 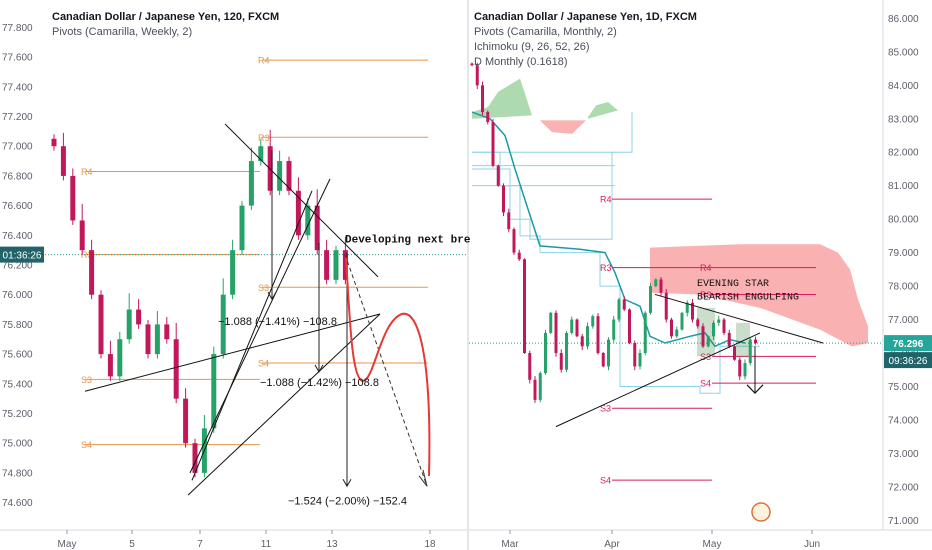 I want to click on y-tick-label: 75.800, so click(x=17, y=325).